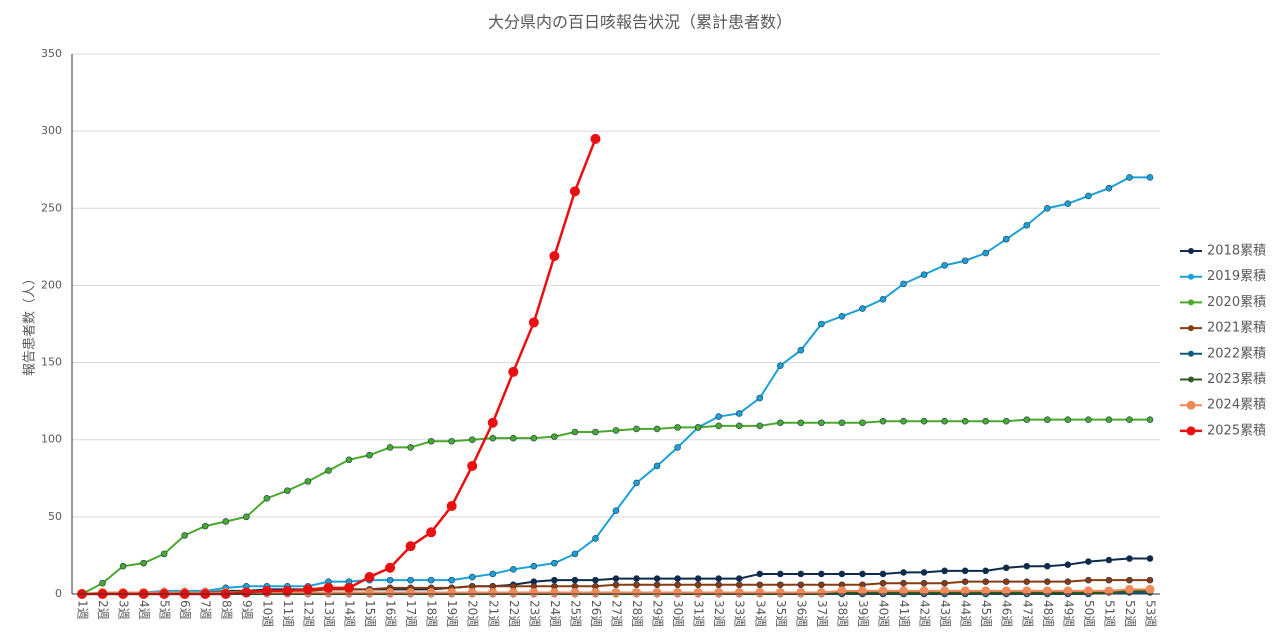  Describe the element at coordinates (185, 610) in the screenshot. I see `x-tick-label: 6週` at that location.